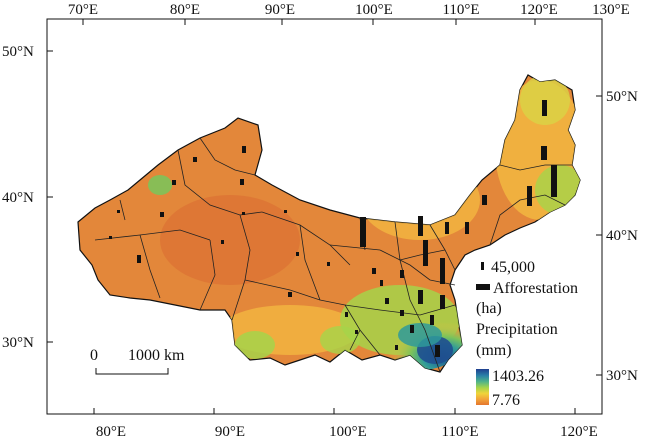 This screenshot has height=441, width=650. I want to click on left-tick-label: 50°N, so click(18, 52).